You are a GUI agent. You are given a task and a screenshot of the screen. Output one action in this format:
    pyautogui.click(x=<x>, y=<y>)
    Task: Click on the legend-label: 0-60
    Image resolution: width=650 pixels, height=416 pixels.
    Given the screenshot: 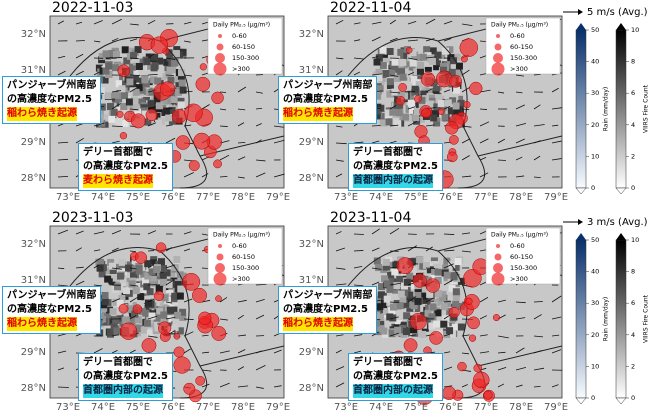 What is the action you would take?
    pyautogui.click(x=517, y=246)
    